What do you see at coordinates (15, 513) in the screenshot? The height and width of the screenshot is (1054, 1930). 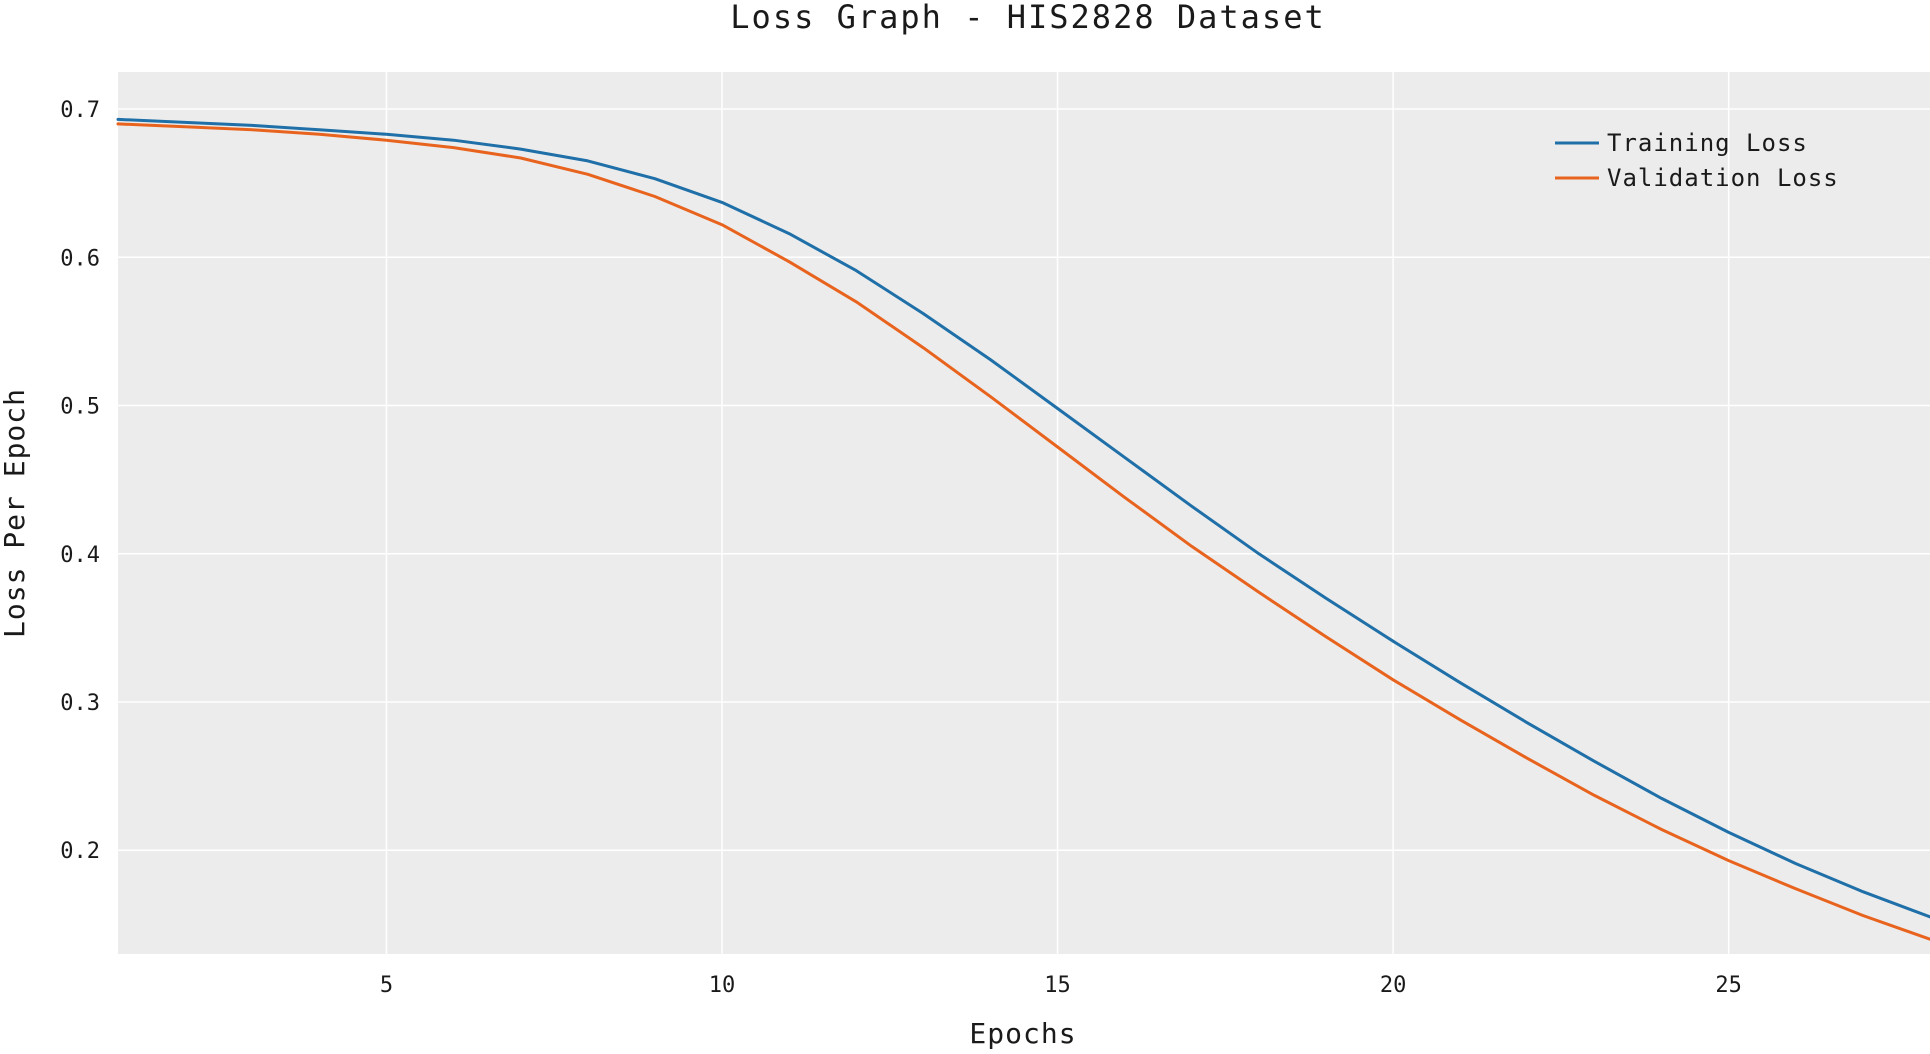 I see `y-axis-label: Loss Per Epoch` at bounding box center [15, 513].